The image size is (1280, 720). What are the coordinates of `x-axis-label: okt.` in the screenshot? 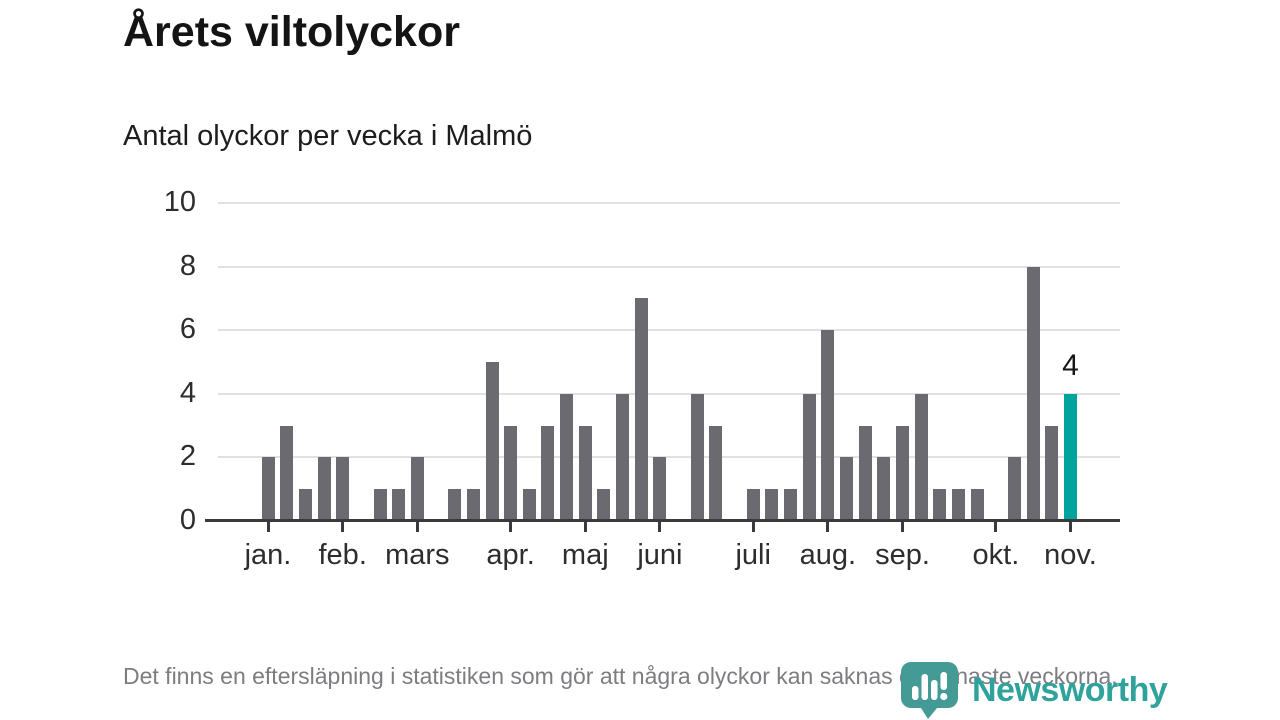 It's located at (996, 555).